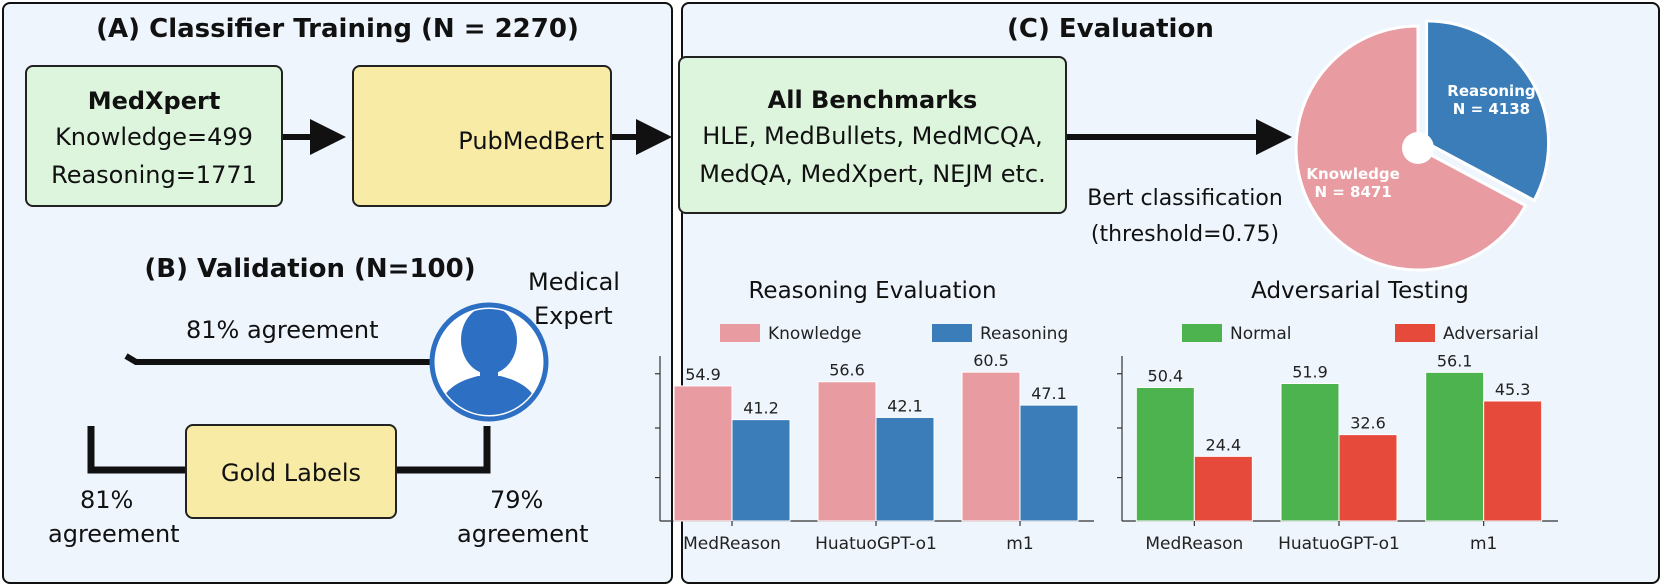 Image resolution: width=1662 pixels, height=587 pixels. I want to click on pie-chart: Reasoning N = 4138 Knowledge N = 8471, so click(1422, 145).